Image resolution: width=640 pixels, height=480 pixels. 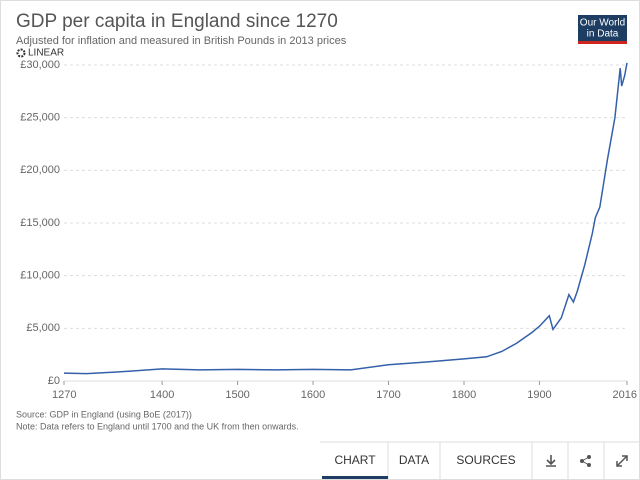 I want to click on x-tick-label: 2016, so click(x=625, y=395).